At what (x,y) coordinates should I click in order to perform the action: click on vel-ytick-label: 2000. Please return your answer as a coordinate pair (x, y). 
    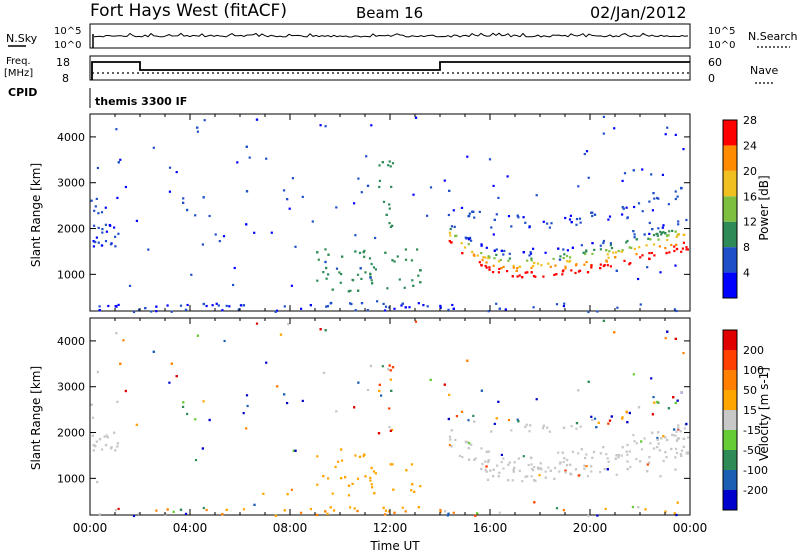
    Looking at the image, I should click on (71, 433).